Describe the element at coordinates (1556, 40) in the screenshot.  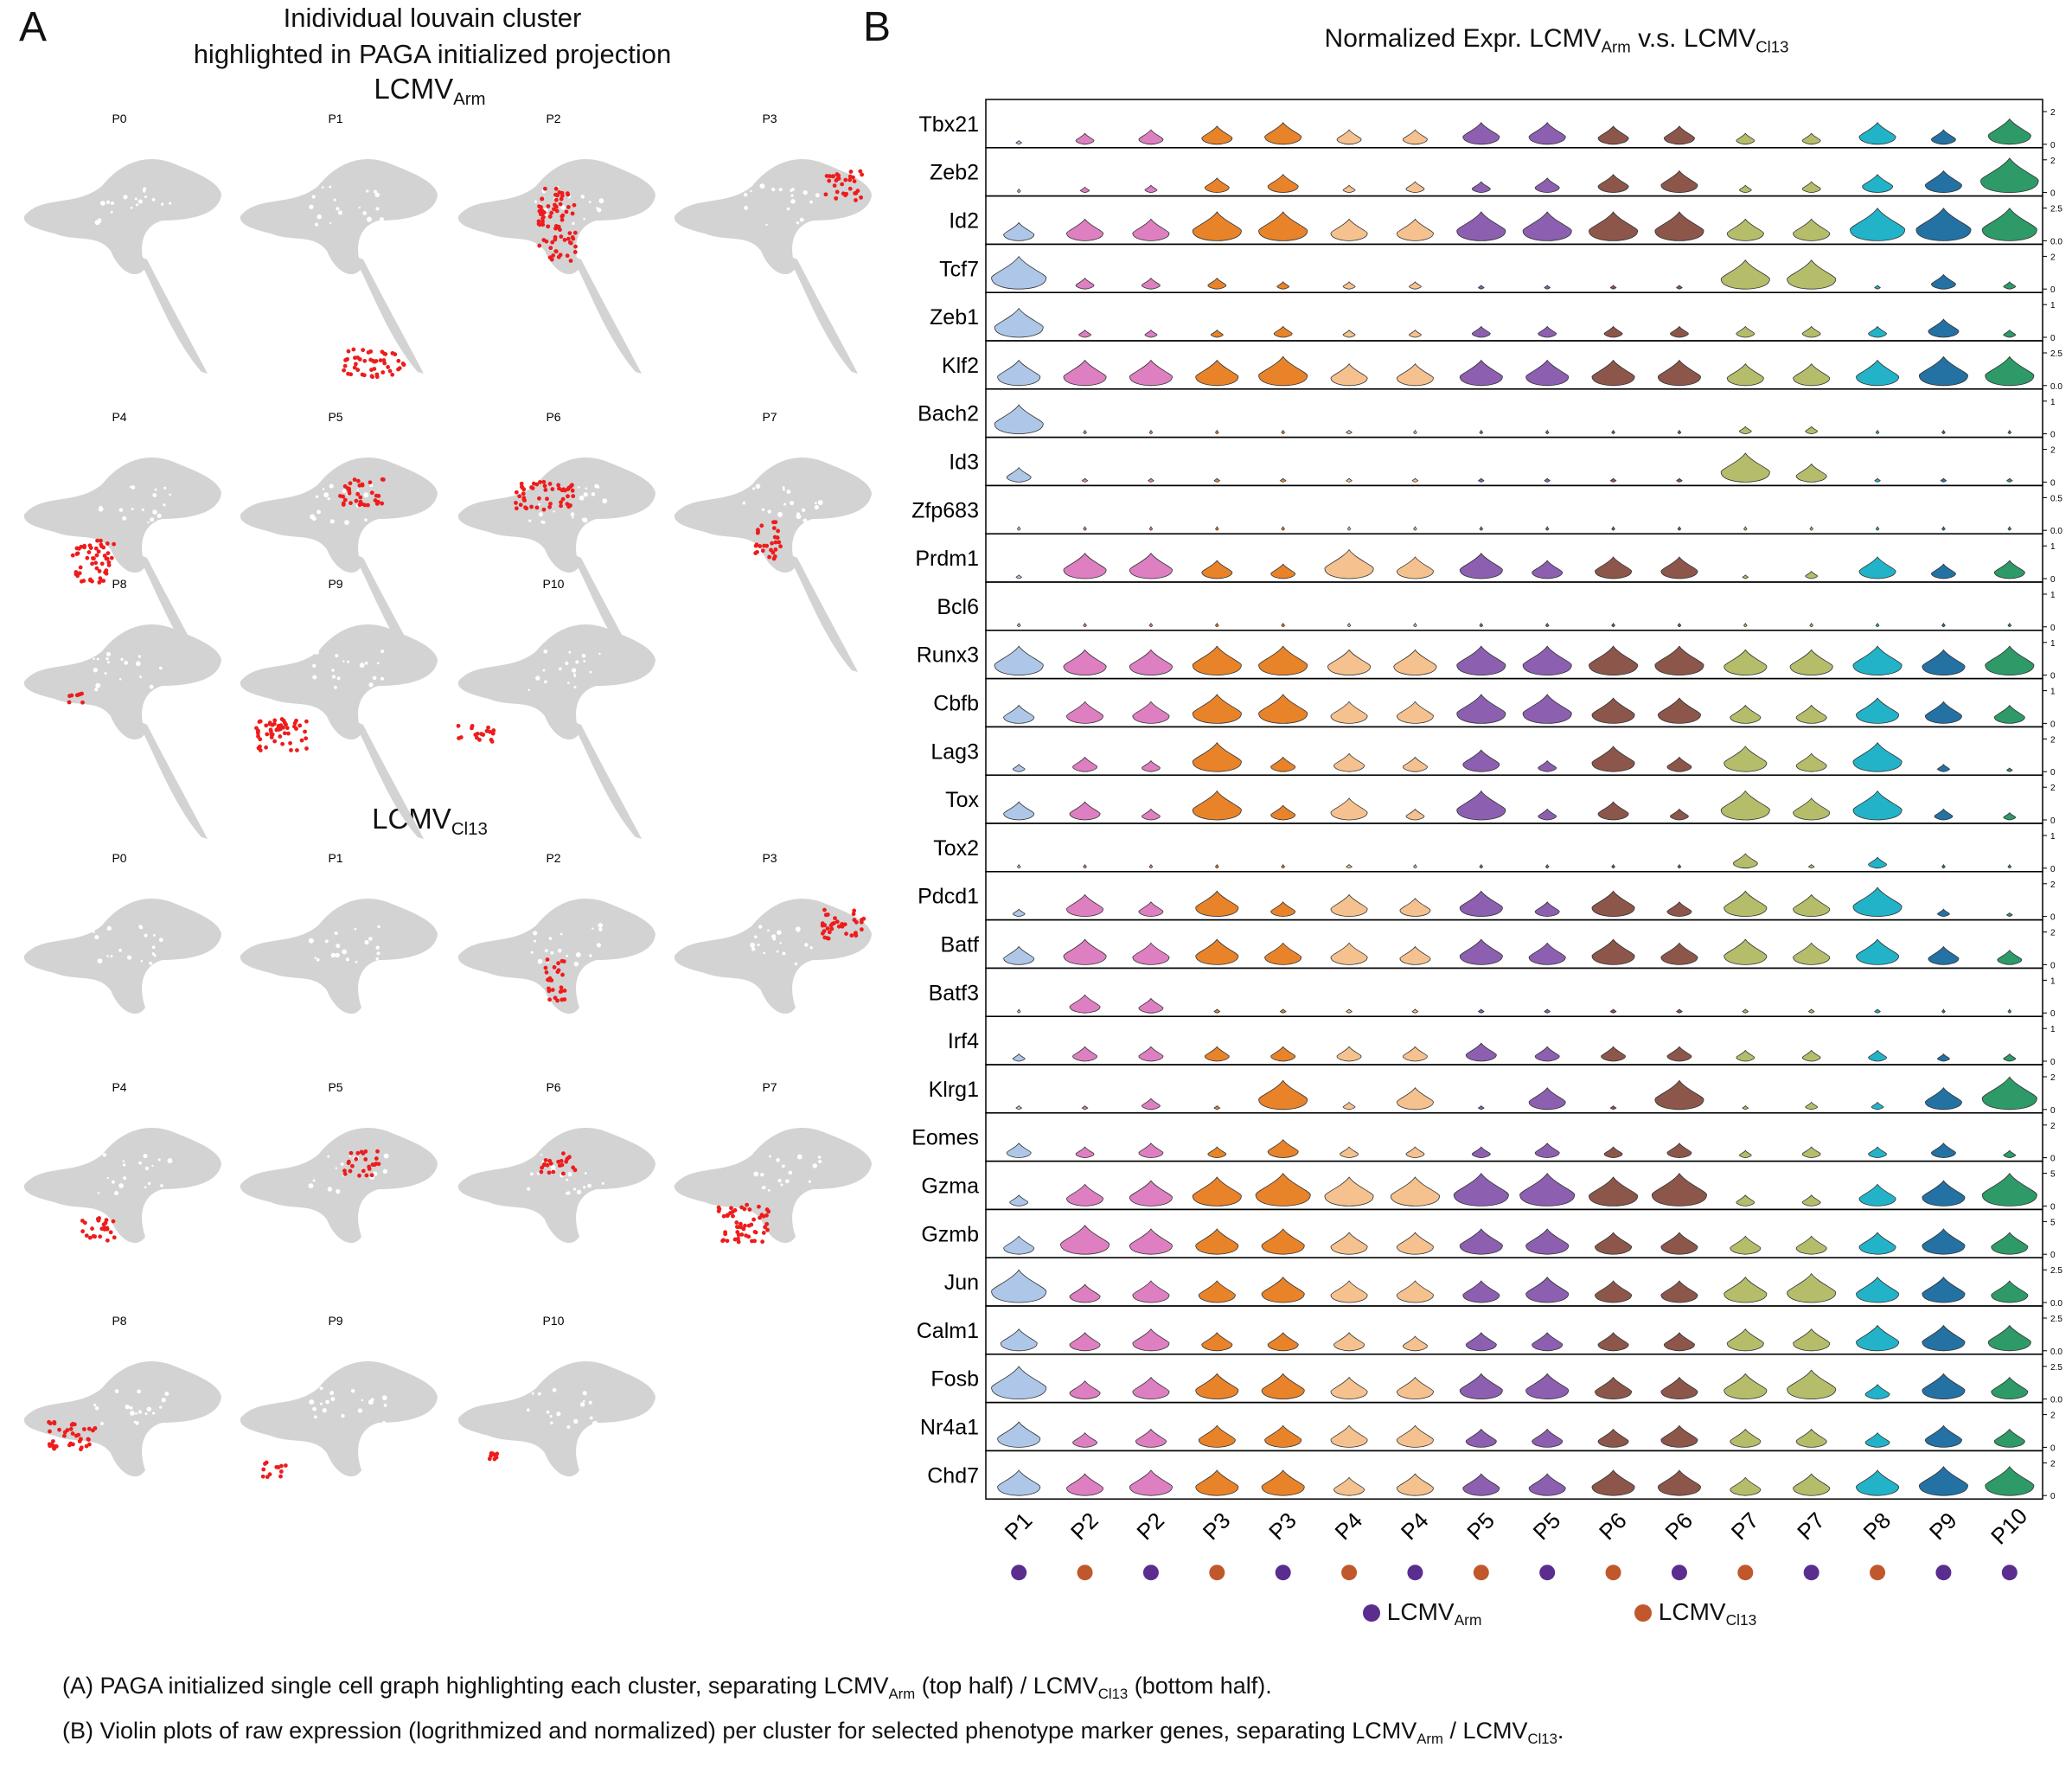
I see `panel-b-title: Normalized Expr. LCMVArm v.s. LCMVCl13` at that location.